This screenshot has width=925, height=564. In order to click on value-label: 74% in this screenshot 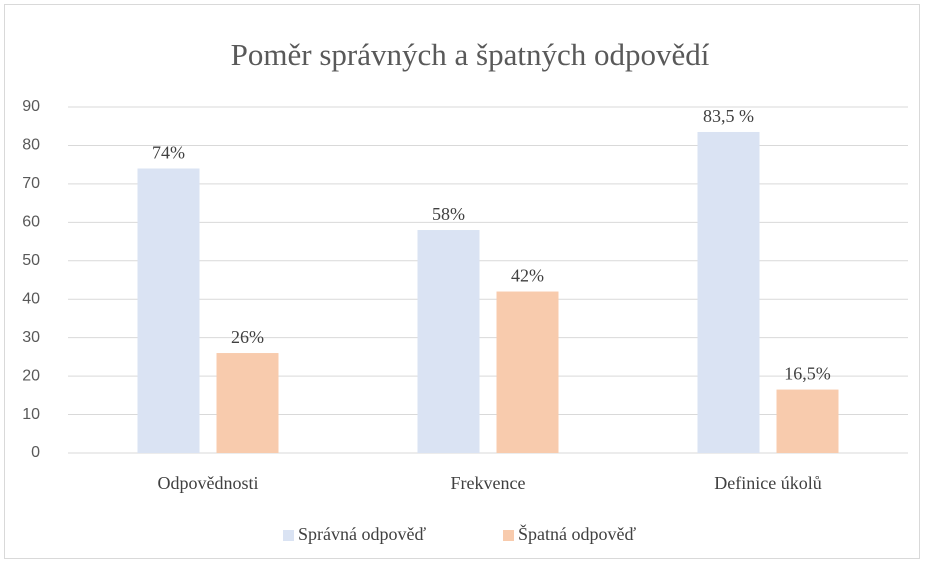, I will do `click(168, 153)`.